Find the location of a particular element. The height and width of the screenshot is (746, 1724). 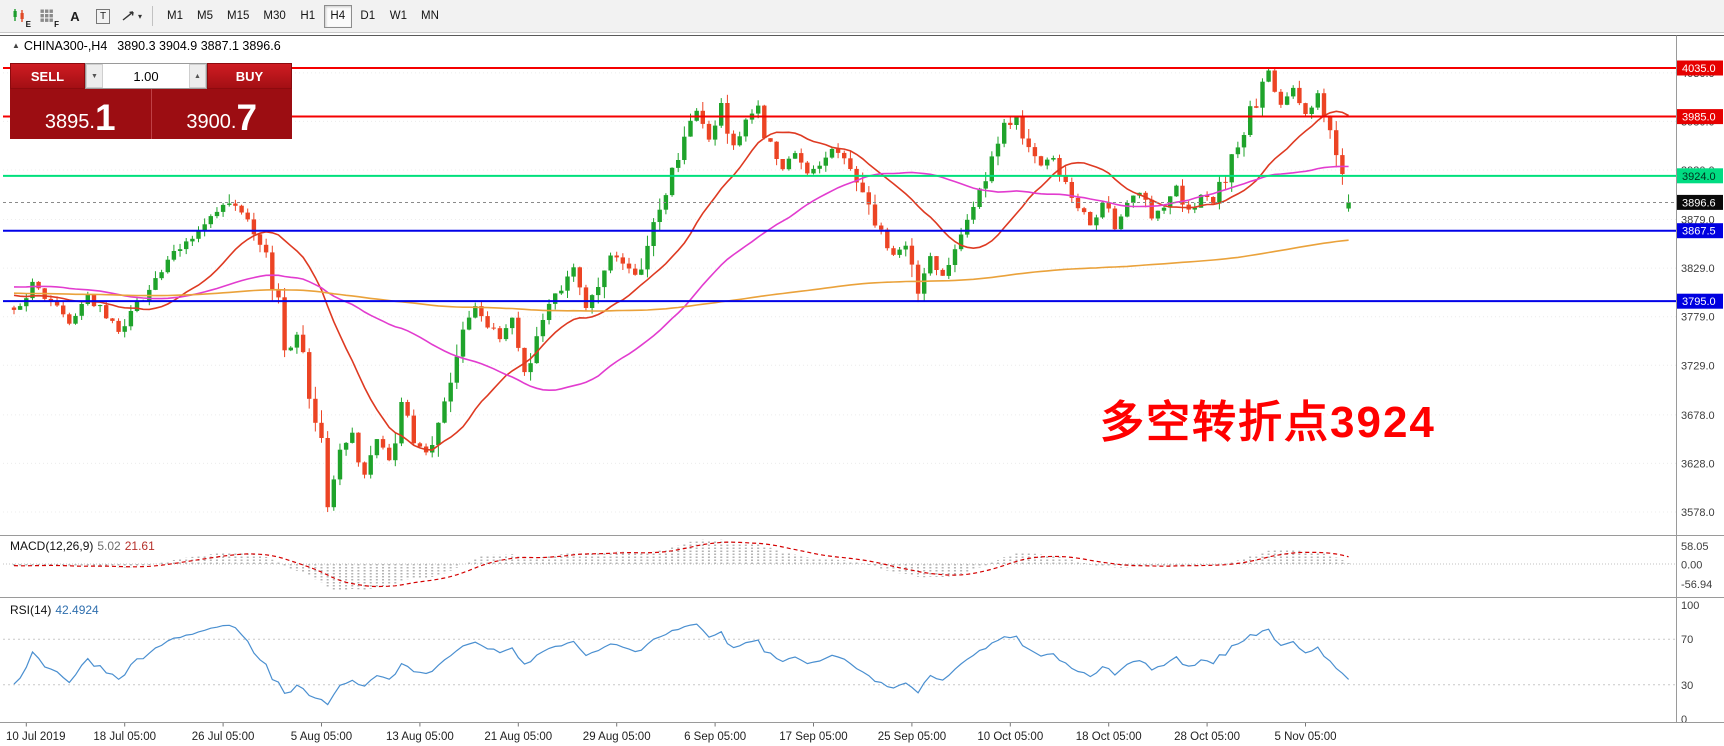

macd-axis-label: -56.94 is located at coordinates (1696, 585).